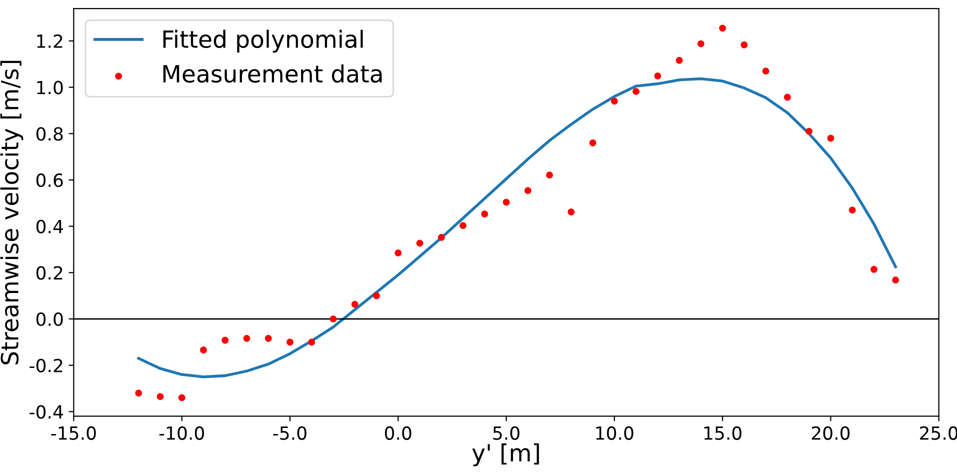 This screenshot has width=957, height=473. I want to click on x-tick-label: -15.0, so click(73, 433).